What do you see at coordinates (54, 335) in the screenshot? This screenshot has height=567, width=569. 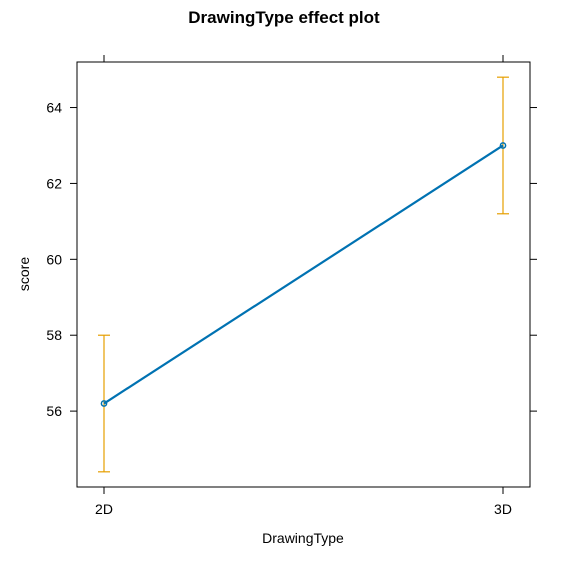 I see `y-tick-label: 58` at bounding box center [54, 335].